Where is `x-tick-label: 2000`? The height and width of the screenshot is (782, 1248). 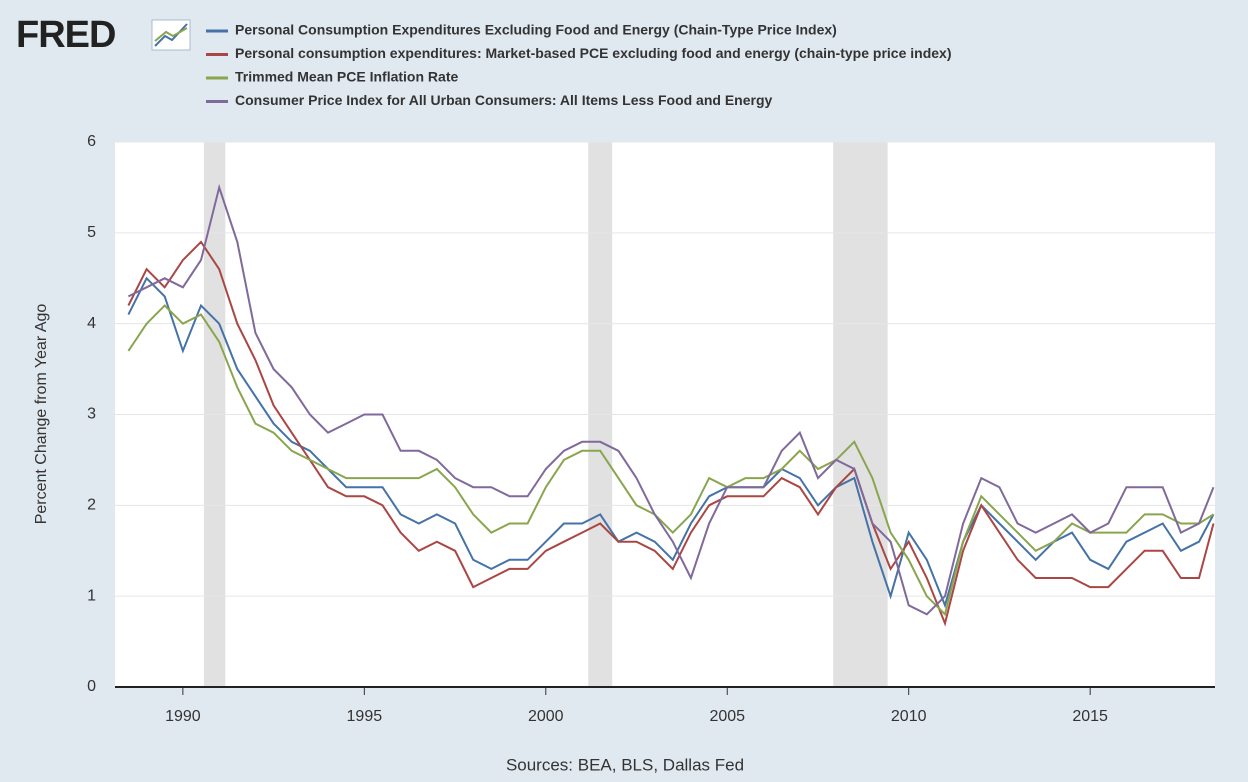 x-tick-label: 2000 is located at coordinates (546, 716).